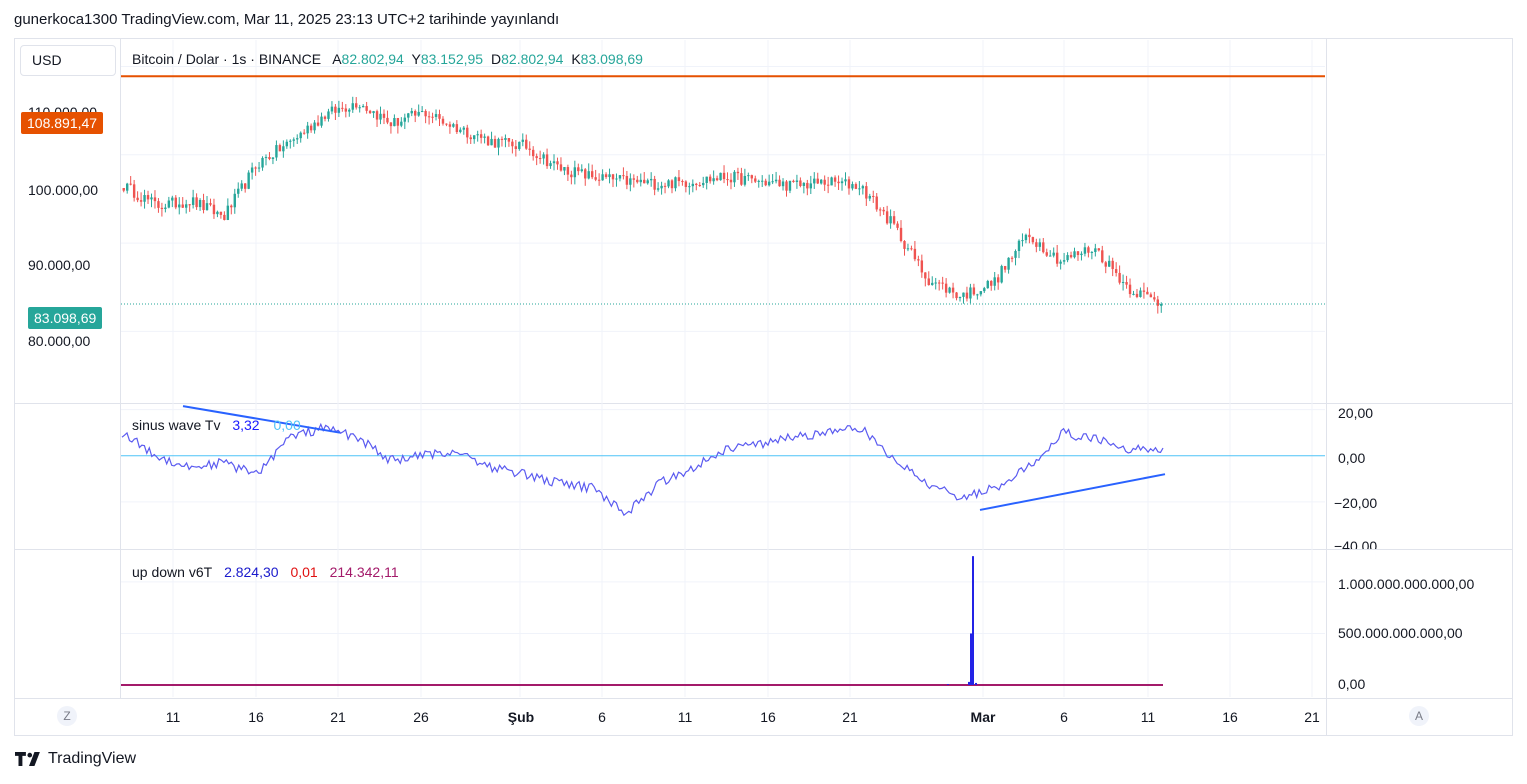 Image resolution: width=1527 pixels, height=784 pixels. What do you see at coordinates (261, 419) in the screenshot?
I see `trendline-down` at bounding box center [261, 419].